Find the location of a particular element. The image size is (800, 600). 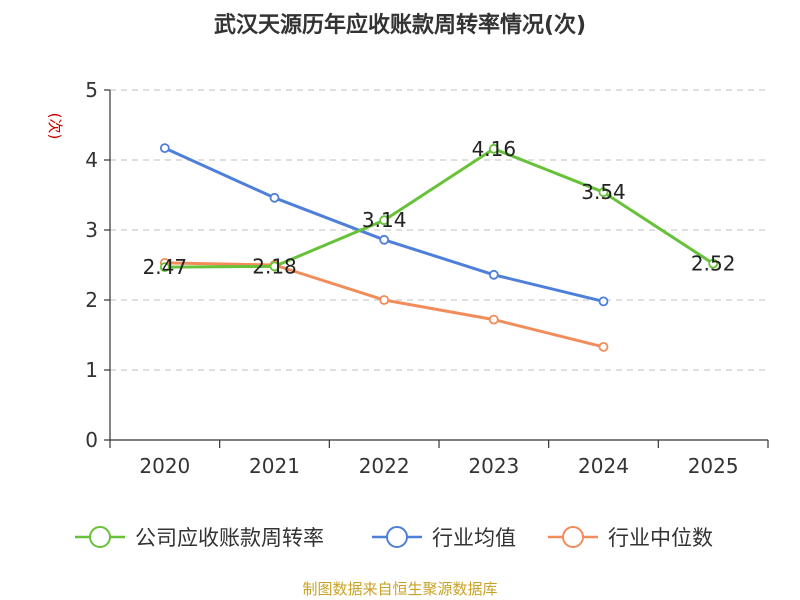

x-tick-label: 2025 is located at coordinates (713, 466).